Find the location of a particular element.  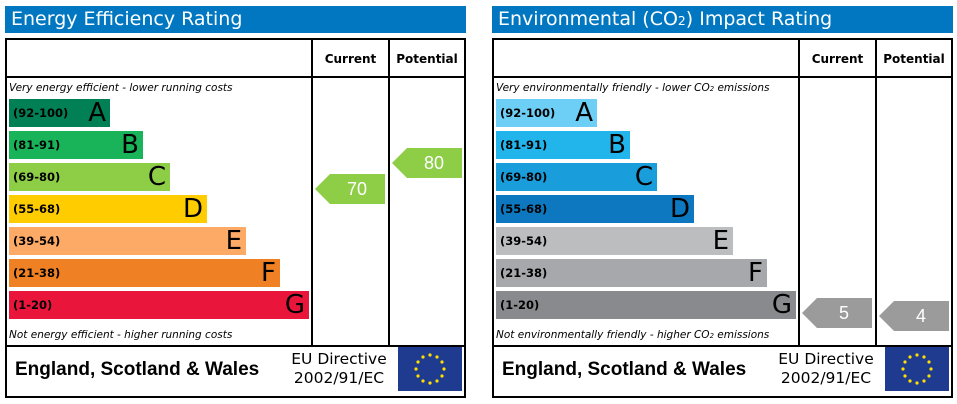

potential-rating-arrow: 4 is located at coordinates (914, 316).